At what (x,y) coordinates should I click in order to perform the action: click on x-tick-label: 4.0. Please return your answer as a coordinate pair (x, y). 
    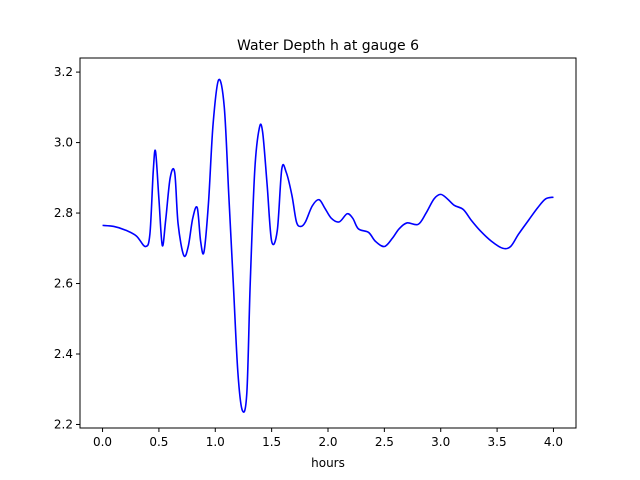
    Looking at the image, I should click on (553, 442).